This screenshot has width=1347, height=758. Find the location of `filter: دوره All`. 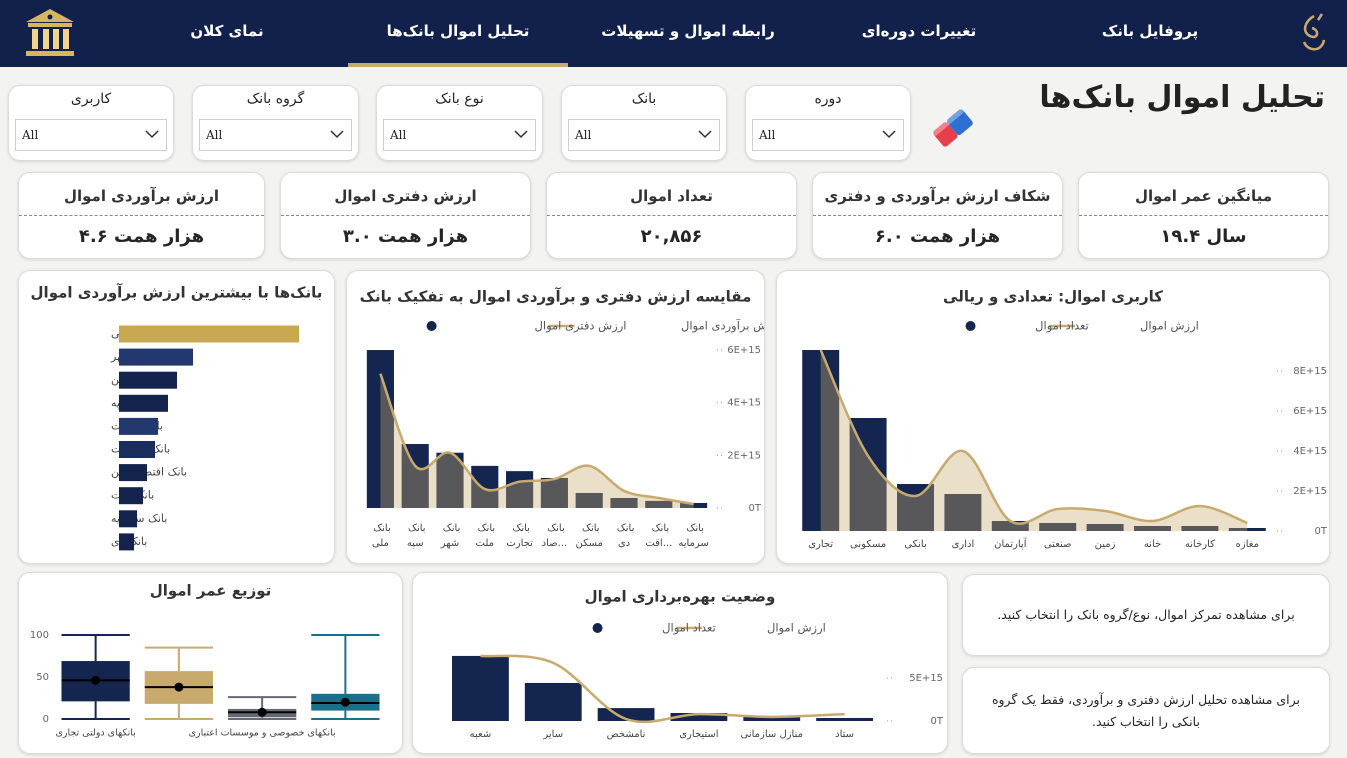

filter: دوره All is located at coordinates (828, 123).